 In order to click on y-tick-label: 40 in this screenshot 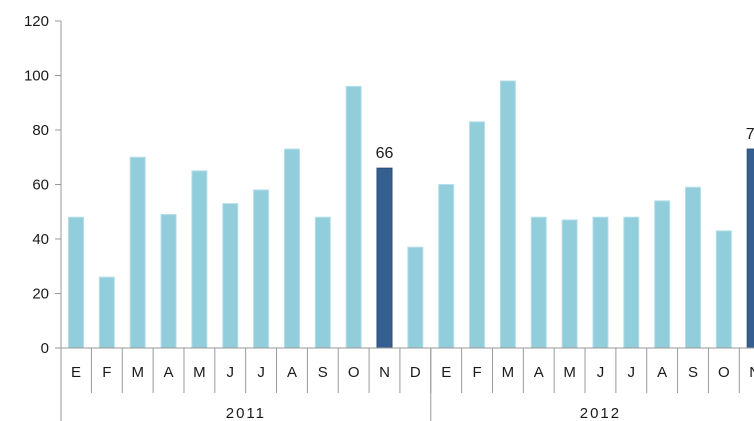, I will do `click(40, 239)`.